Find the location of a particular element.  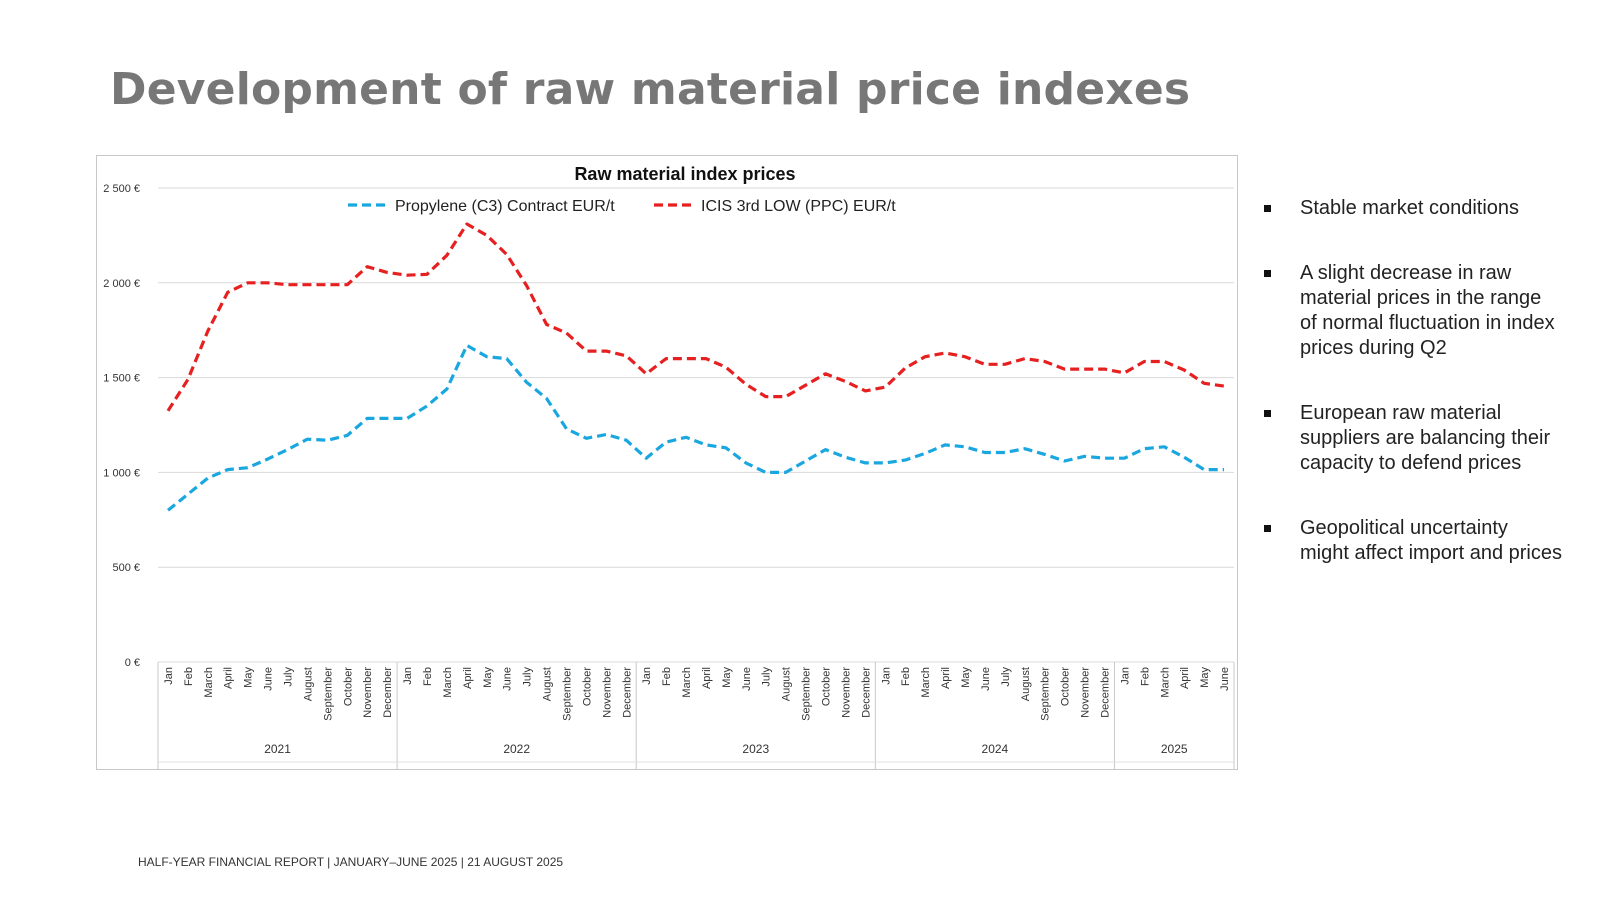

y-tick-label: 0 € is located at coordinates (132, 663).